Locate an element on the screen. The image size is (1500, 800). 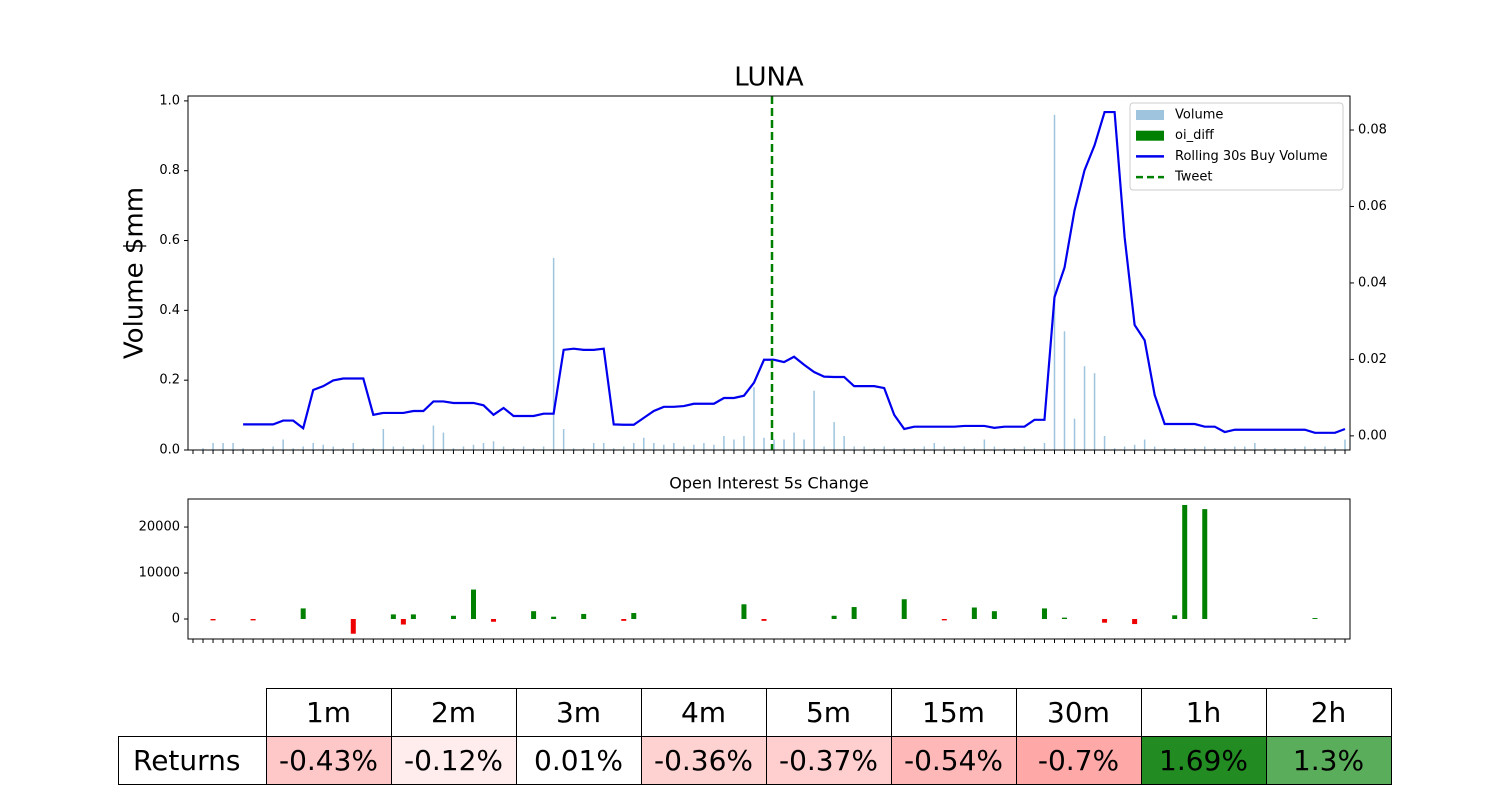
column-header: 2m is located at coordinates (453, 712).